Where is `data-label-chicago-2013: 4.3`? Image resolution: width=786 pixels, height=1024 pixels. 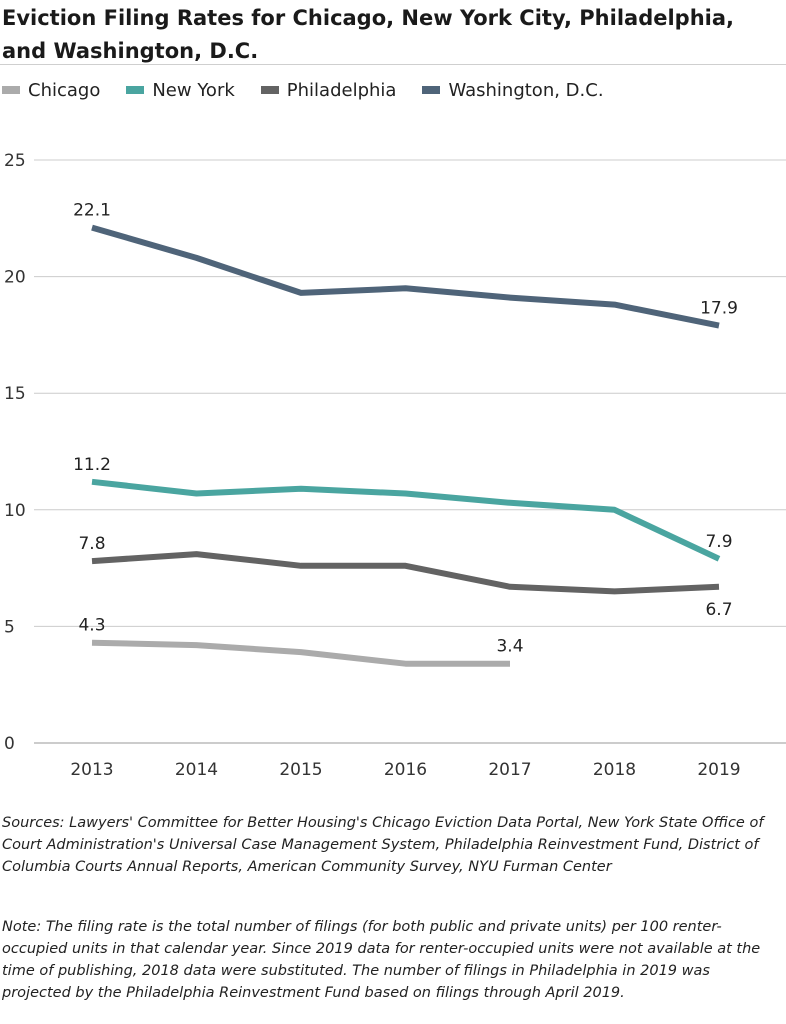
data-label-chicago-2013: 4.3 is located at coordinates (91, 626).